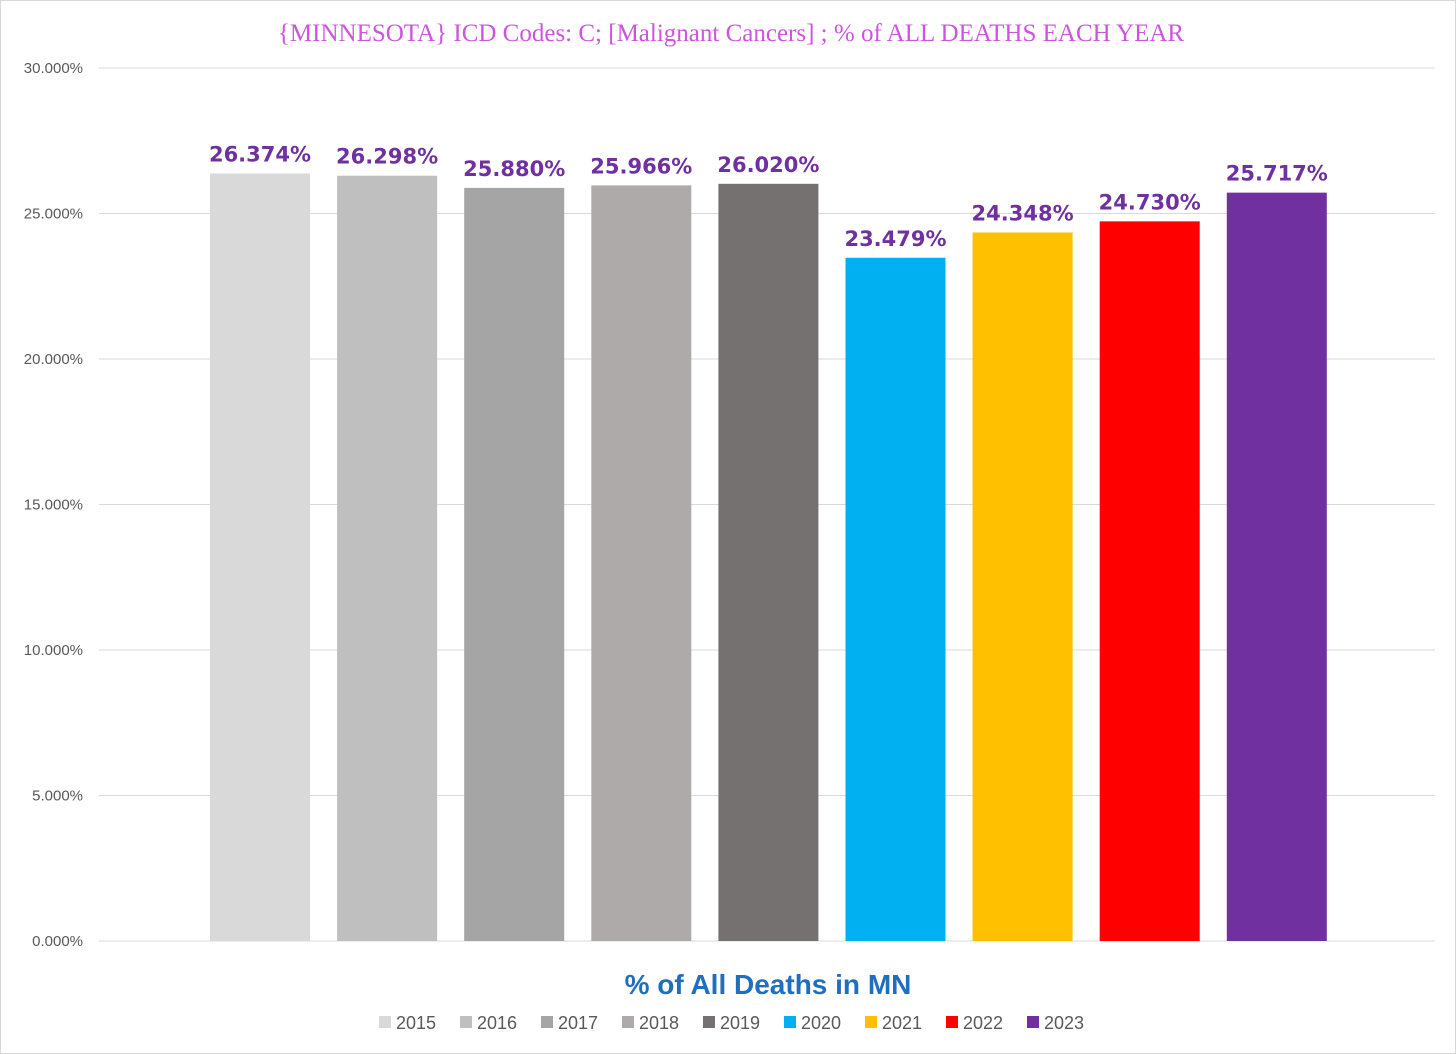 The height and width of the screenshot is (1054, 1456). What do you see at coordinates (641, 166) in the screenshot?
I see `data-label-2018: 25.966%` at bounding box center [641, 166].